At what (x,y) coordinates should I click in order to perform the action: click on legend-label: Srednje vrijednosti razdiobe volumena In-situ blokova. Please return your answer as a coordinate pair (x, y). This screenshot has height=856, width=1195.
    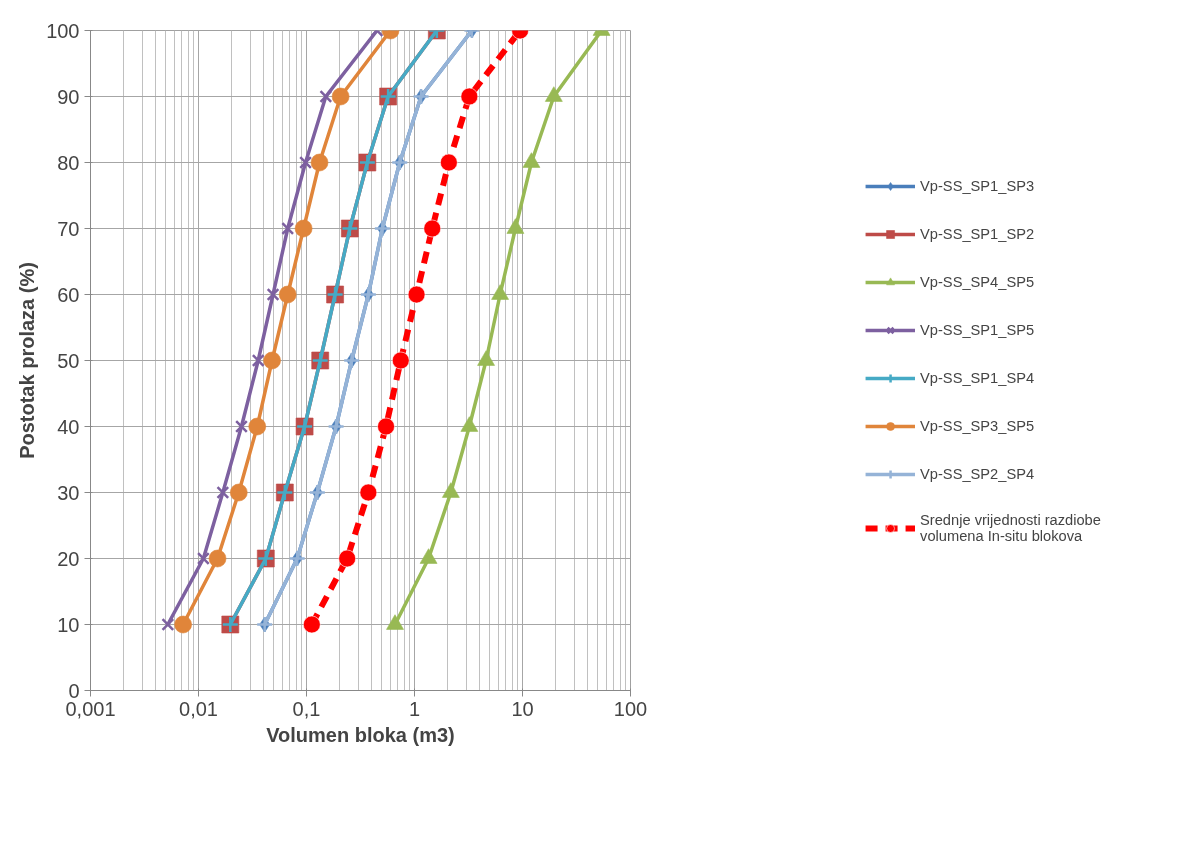
    Looking at the image, I should click on (1010, 528).